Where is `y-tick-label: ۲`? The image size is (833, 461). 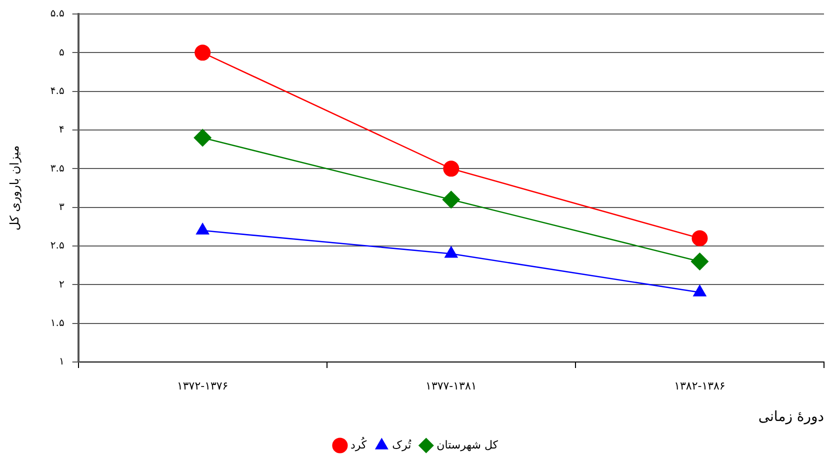 y-tick-label: ۲ is located at coordinates (61, 284).